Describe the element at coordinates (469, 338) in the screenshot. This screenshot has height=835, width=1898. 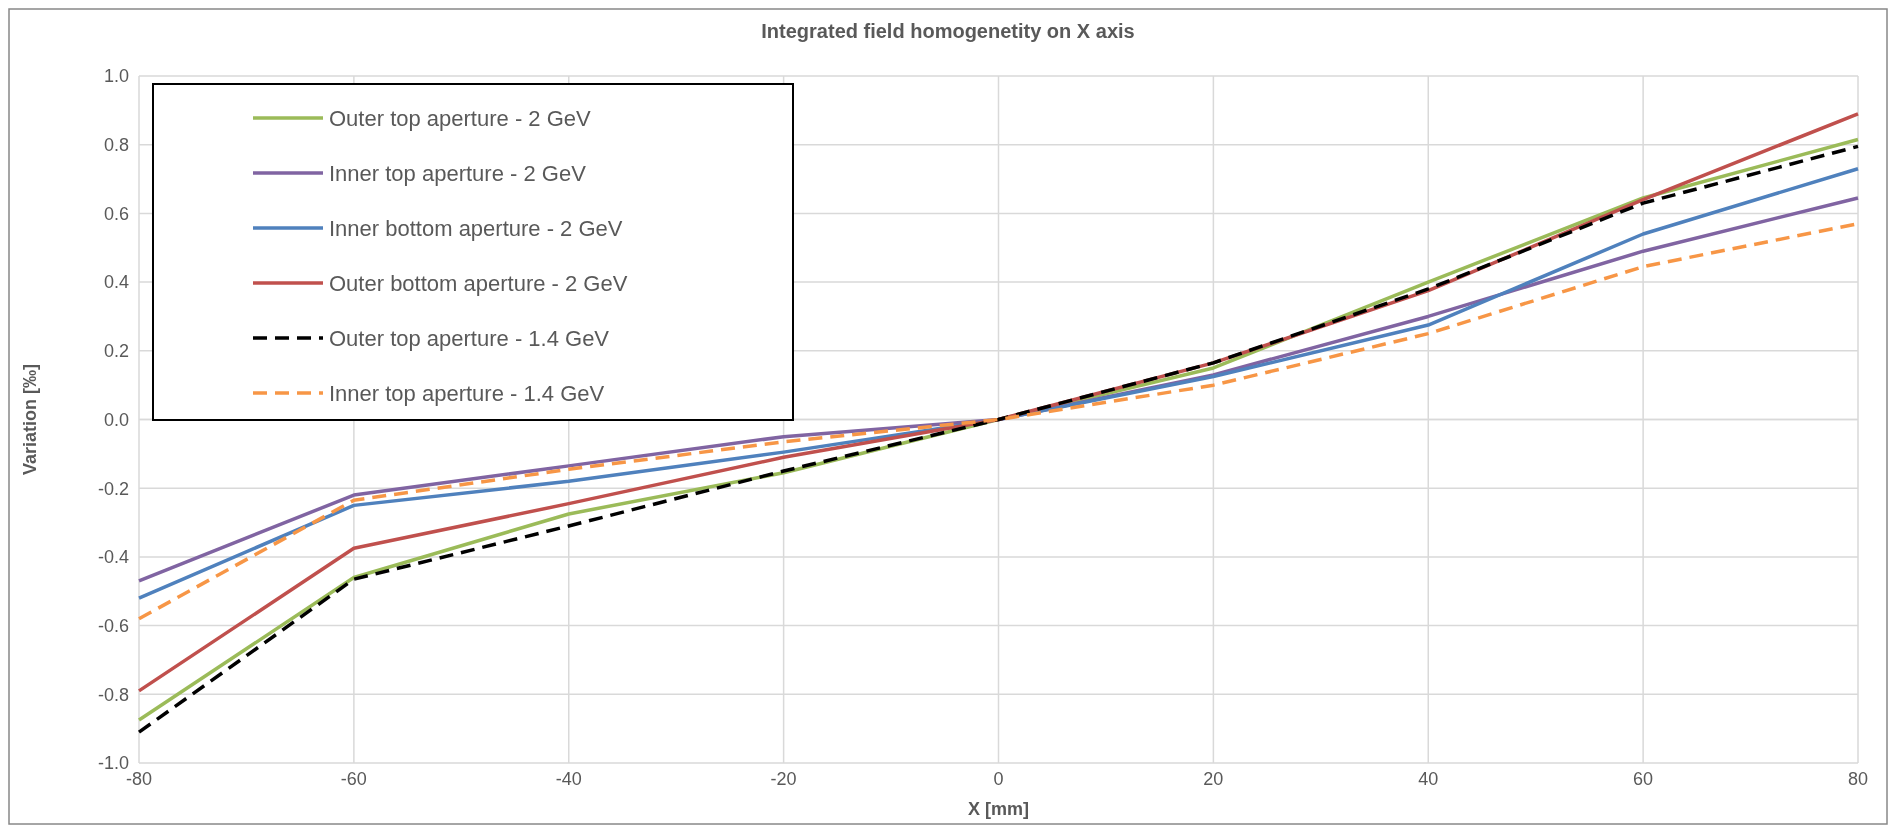
I see `legend-label: Outer top aperture - 1.4 GeV` at that location.